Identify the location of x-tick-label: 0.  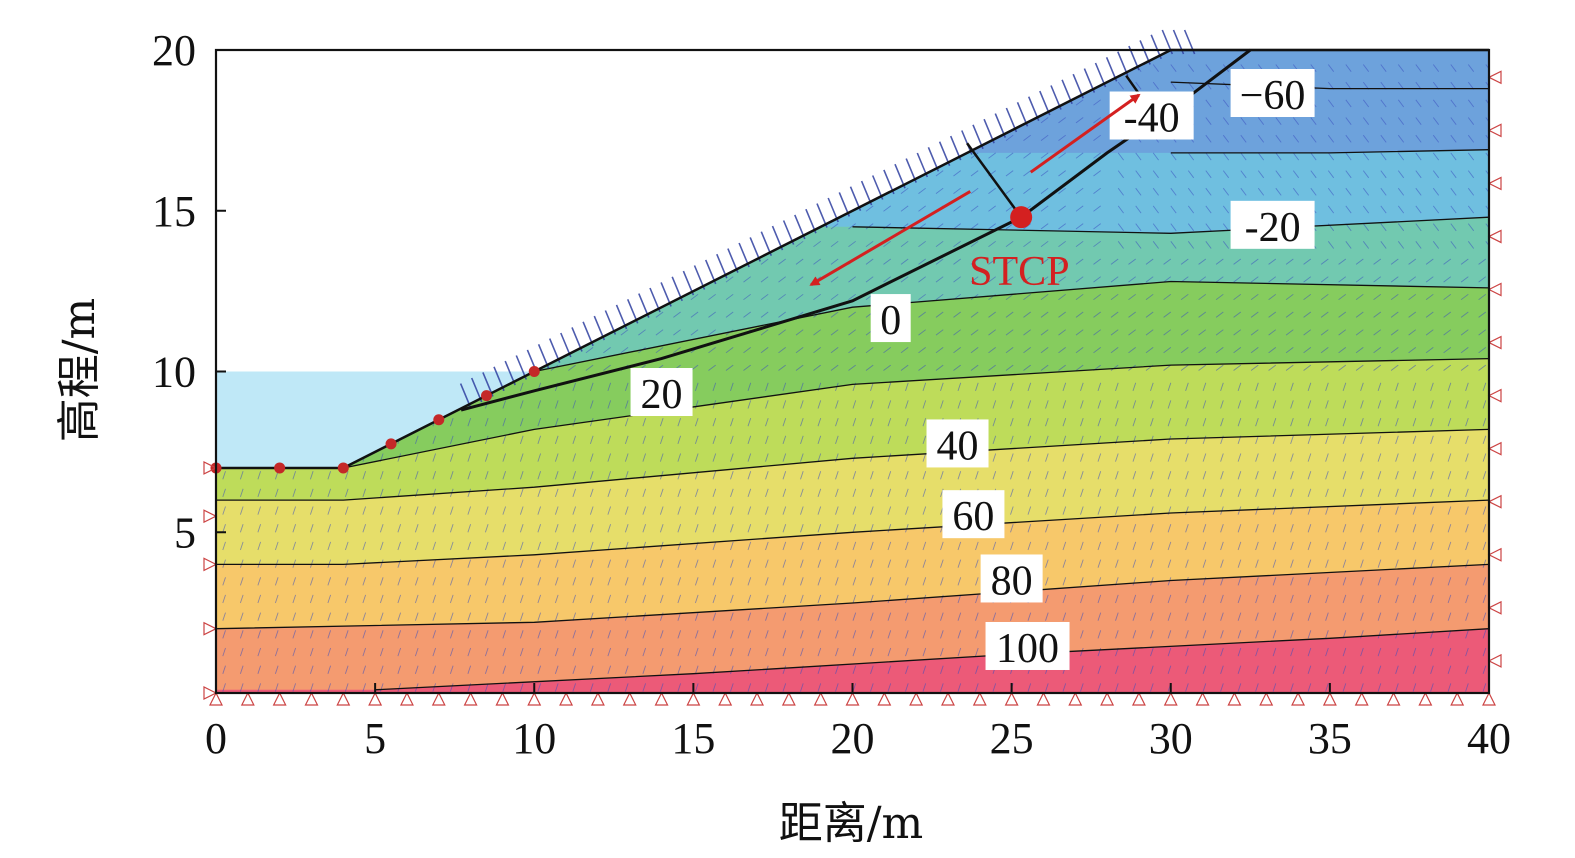
(216, 738).